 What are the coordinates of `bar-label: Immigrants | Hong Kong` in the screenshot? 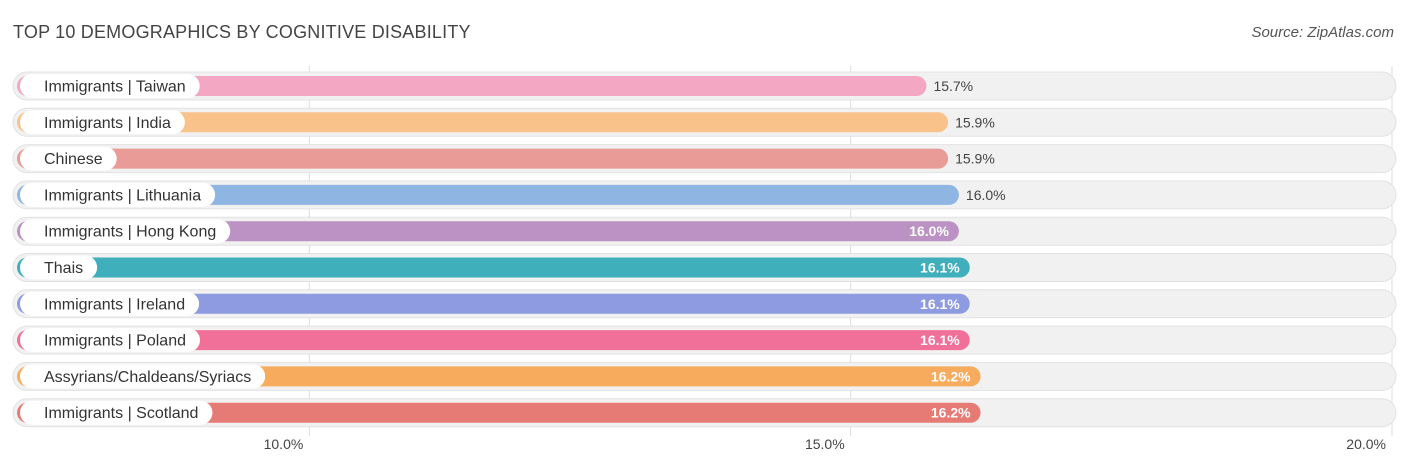 It's located at (130, 232).